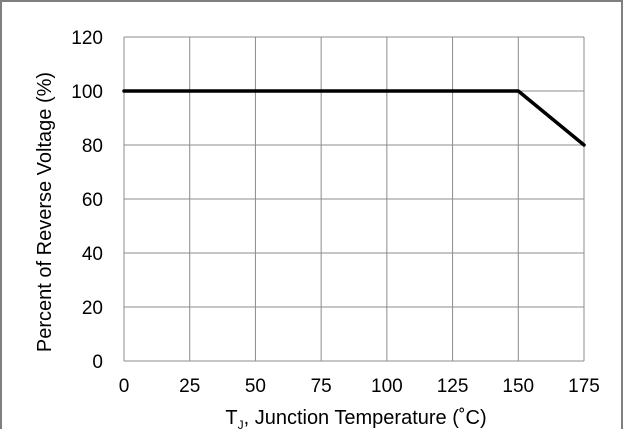 The height and width of the screenshot is (436, 623). I want to click on x-tick-label: 100, so click(387, 386).